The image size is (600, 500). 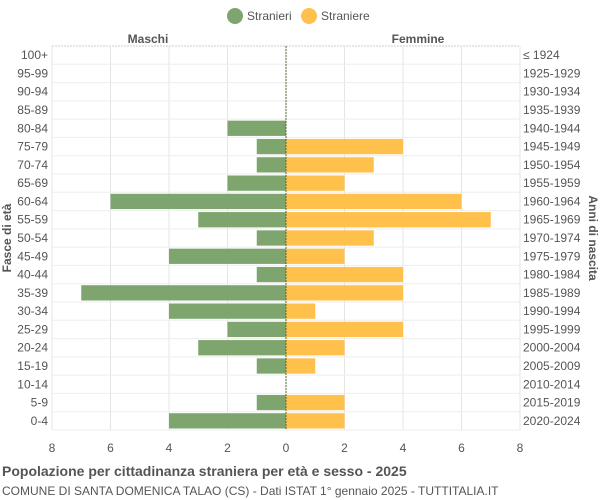 I want to click on birth-year-label: 1940-1944, so click(x=552, y=128).